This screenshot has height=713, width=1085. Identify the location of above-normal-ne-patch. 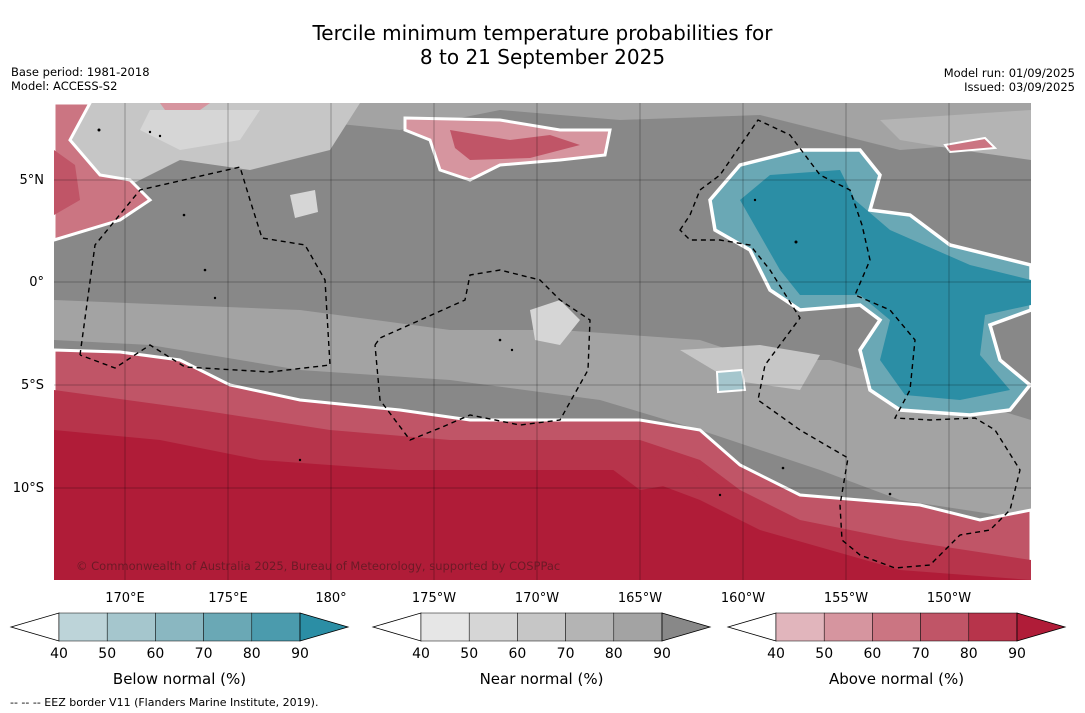
(970, 145).